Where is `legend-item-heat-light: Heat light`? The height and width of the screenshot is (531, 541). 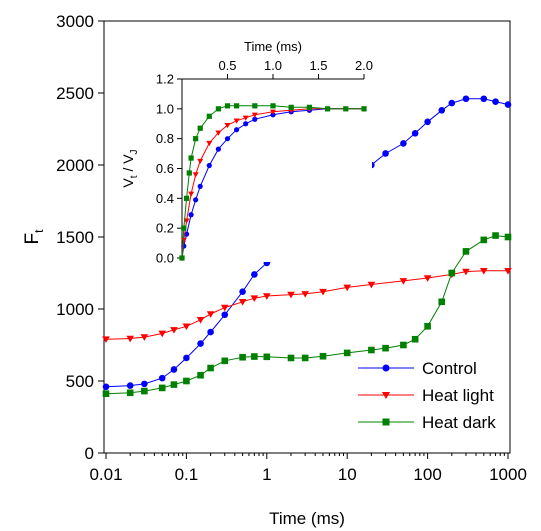
legend-item-heat-light: Heat light is located at coordinates (426, 395).